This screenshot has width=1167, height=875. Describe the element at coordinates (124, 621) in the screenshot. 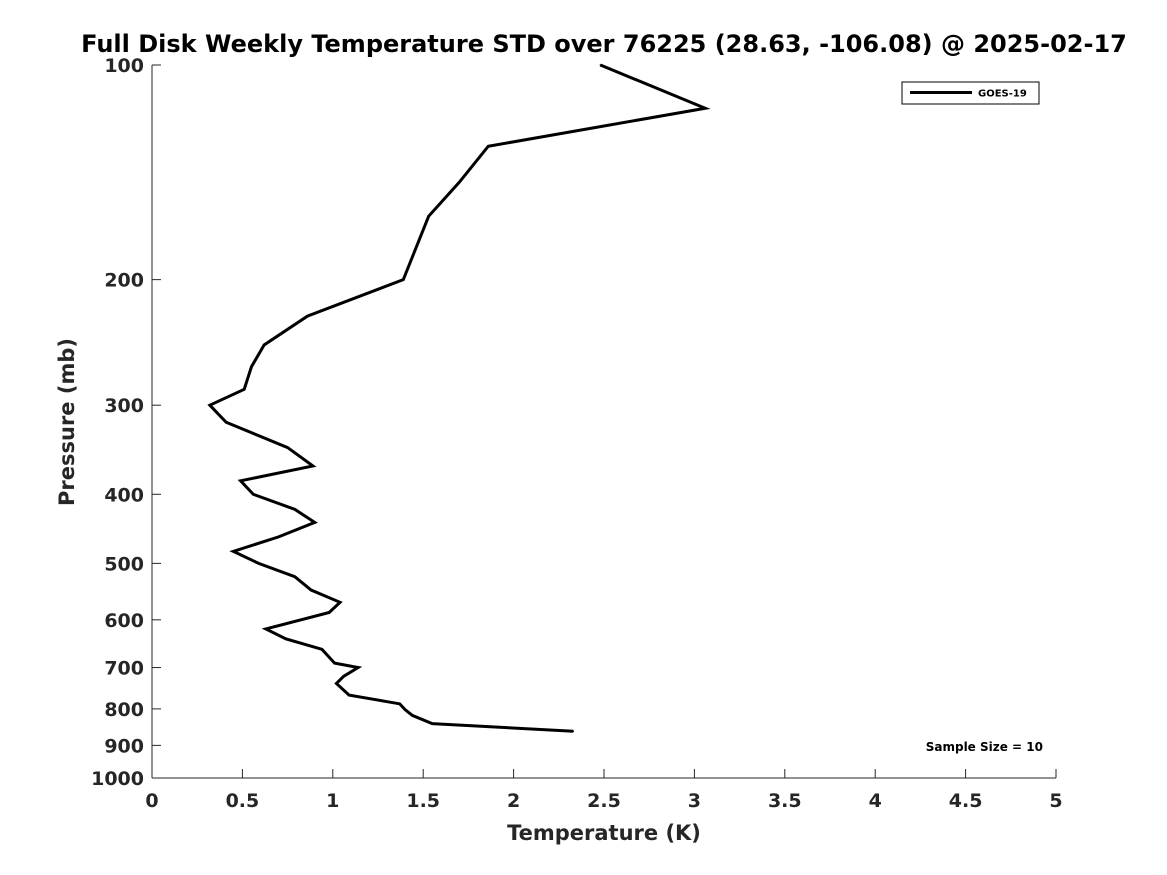

I see `y-tick-label: 600` at that location.